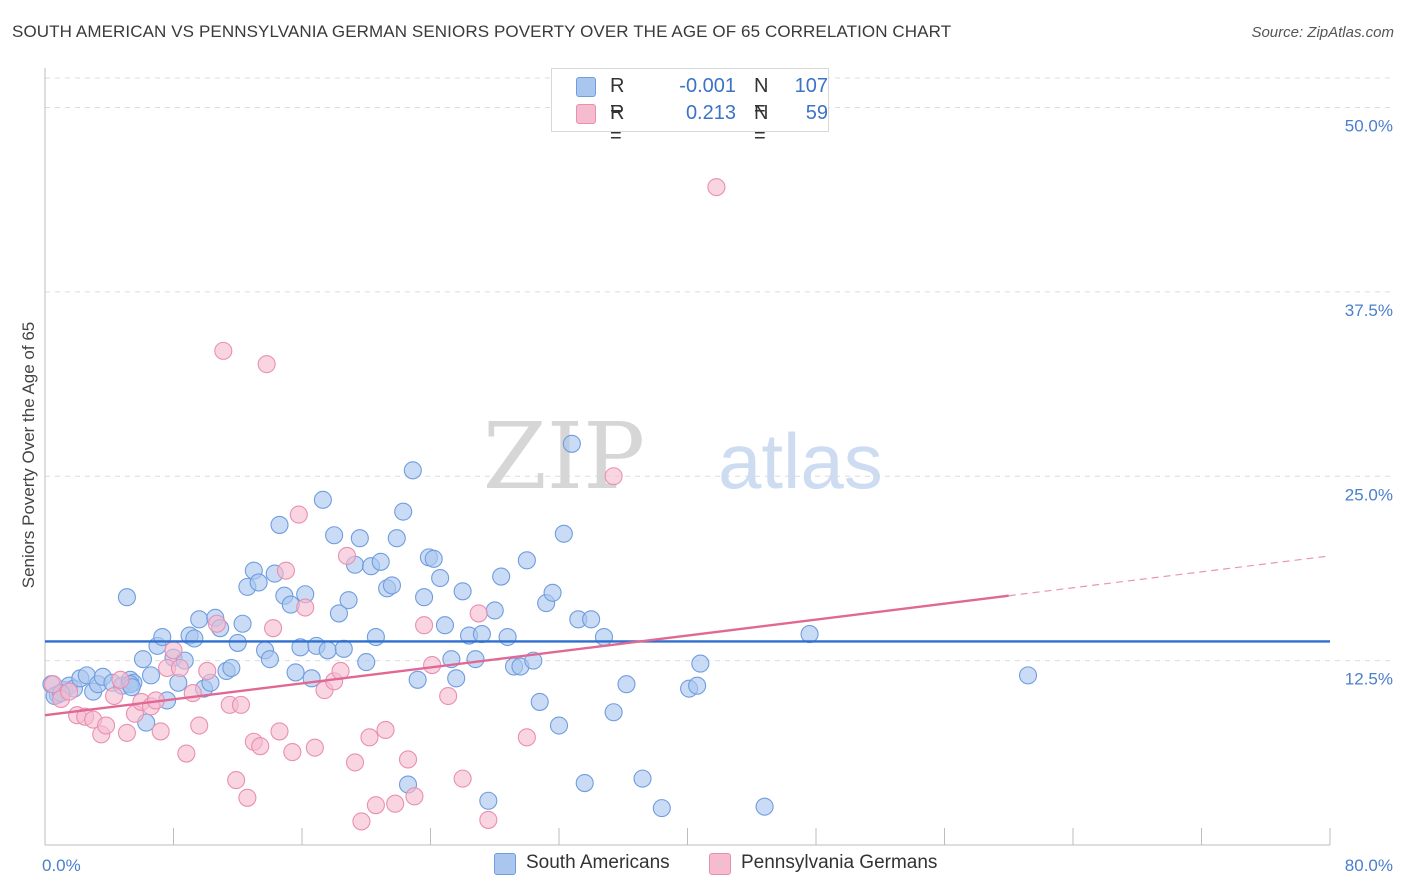 The image size is (1406, 892). What do you see at coordinates (1369, 865) in the screenshot?
I see `x-tick-label-max: 80.0%` at bounding box center [1369, 865].